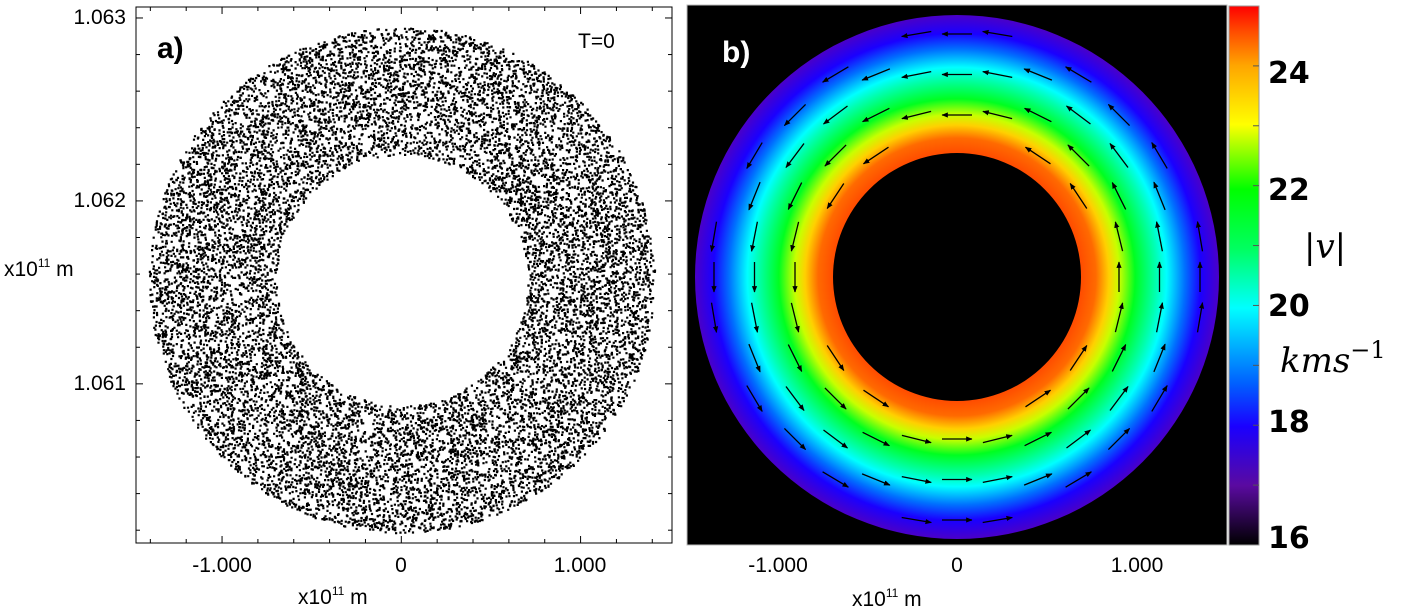 This screenshot has width=1413, height=614. What do you see at coordinates (99, 383) in the screenshot?
I see `y-tick-label: 1.061` at bounding box center [99, 383].